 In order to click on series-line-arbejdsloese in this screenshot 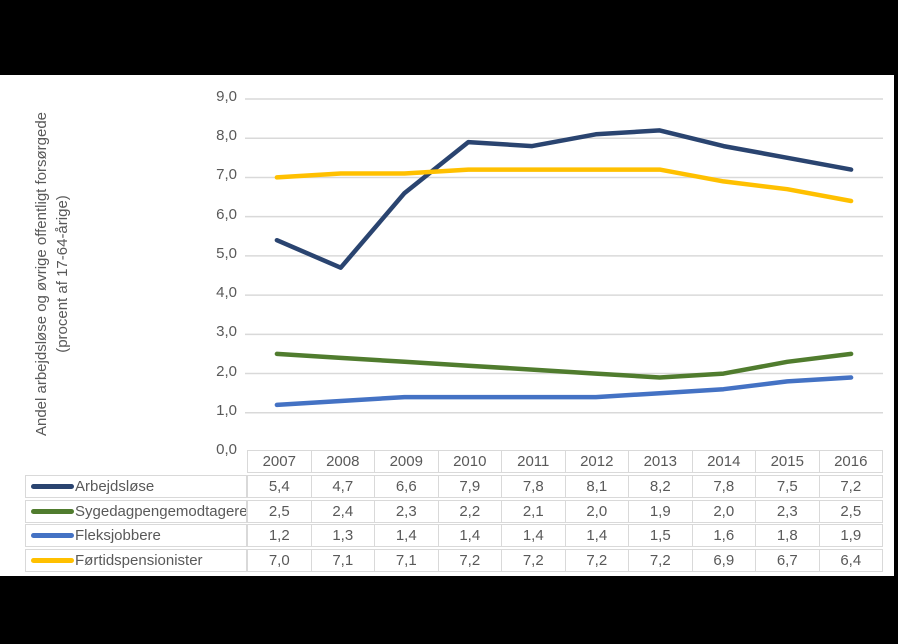, I will do `click(564, 199)`.